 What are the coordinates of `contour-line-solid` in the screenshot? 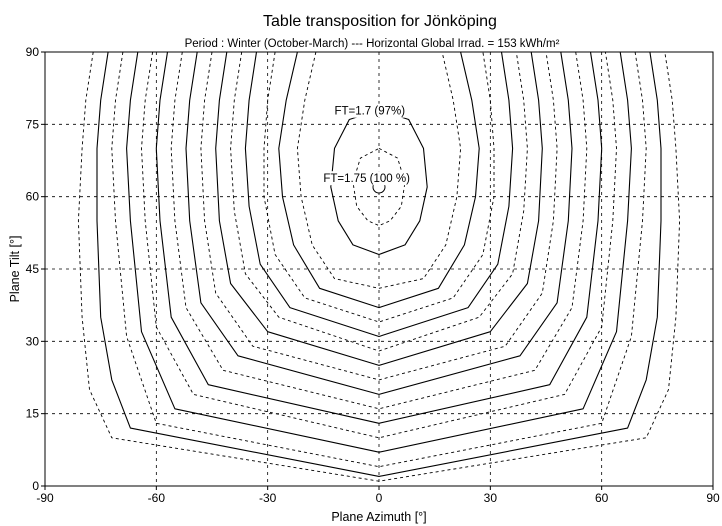 It's located at (379, 180).